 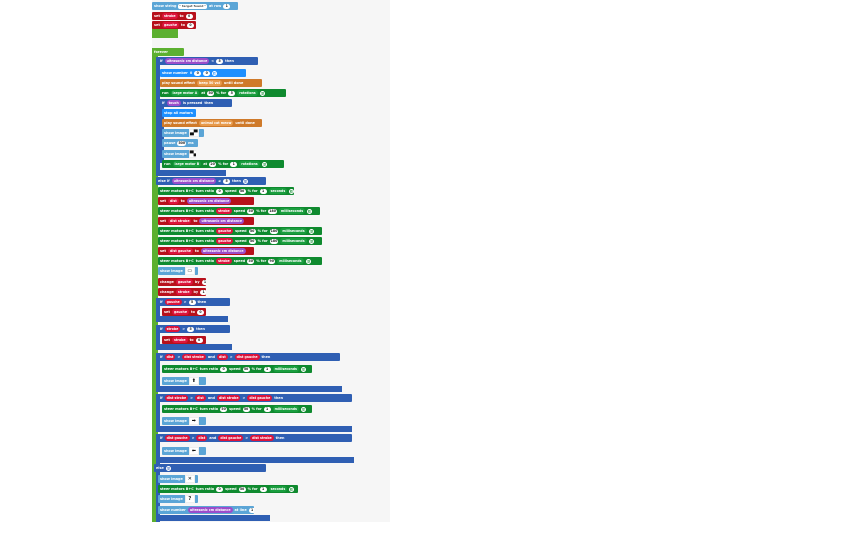 I want to click on led-image-icon: ➡, so click(x=193, y=421).